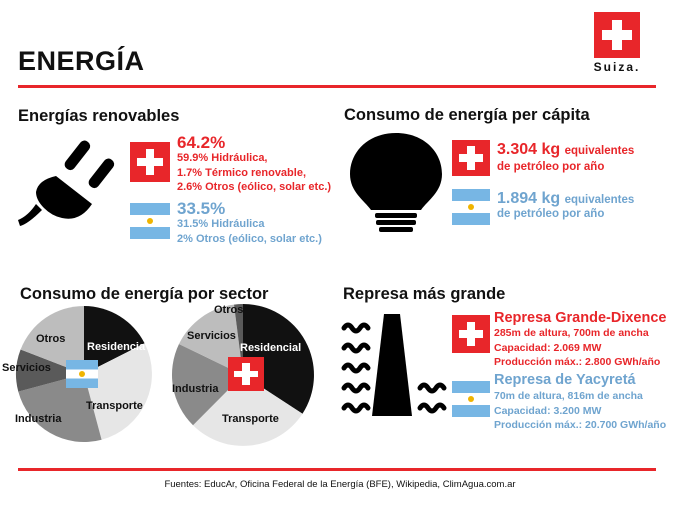  I want to click on top-divider, so click(337, 86).